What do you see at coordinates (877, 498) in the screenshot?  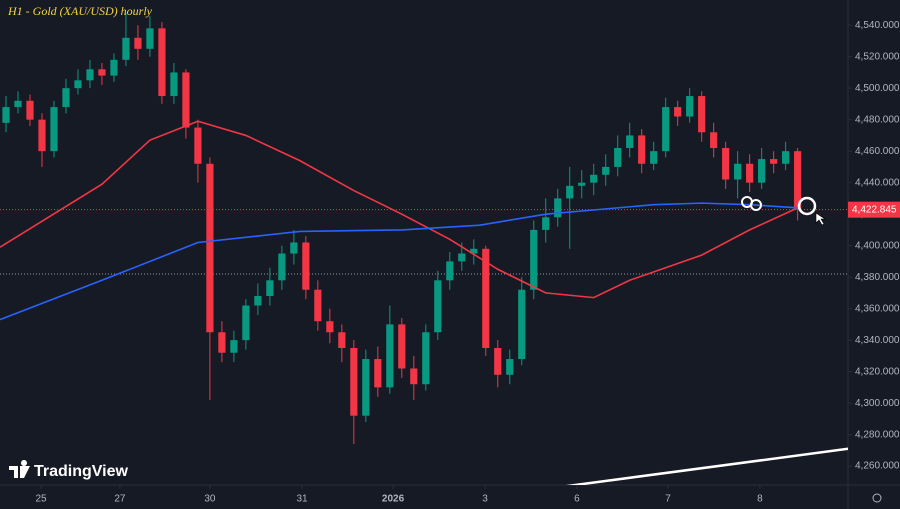 I see `settings-icon` at bounding box center [877, 498].